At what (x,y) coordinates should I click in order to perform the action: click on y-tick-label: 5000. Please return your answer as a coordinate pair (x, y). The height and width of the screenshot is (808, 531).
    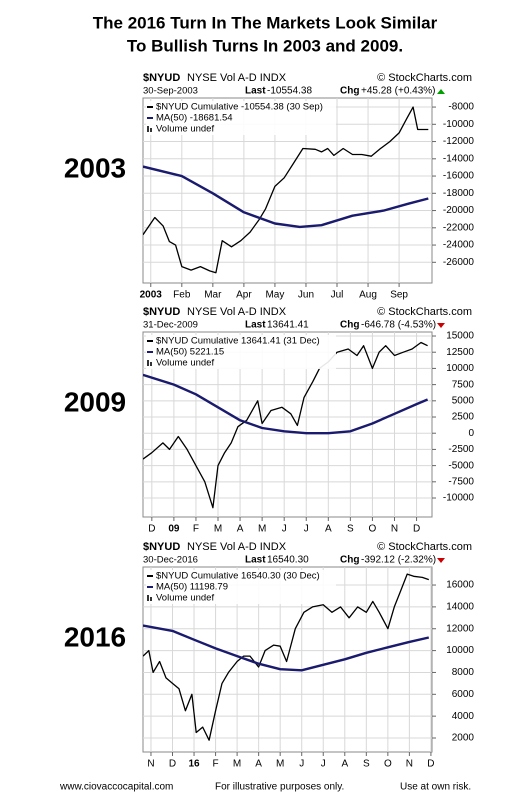
    Looking at the image, I should click on (463, 400).